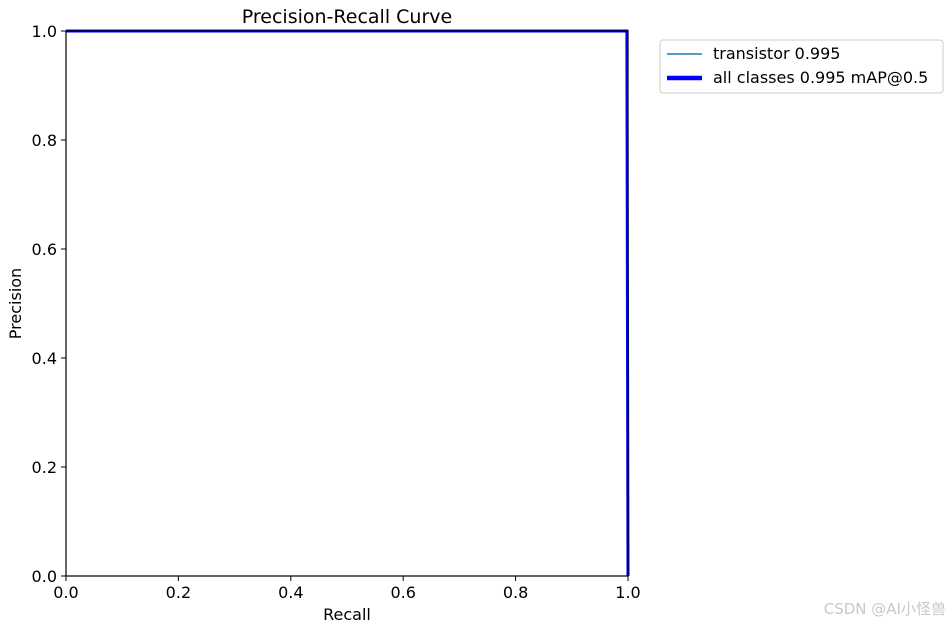 The image size is (952, 625). What do you see at coordinates (290, 592) in the screenshot?
I see `x-tick-label: 0.4` at bounding box center [290, 592].